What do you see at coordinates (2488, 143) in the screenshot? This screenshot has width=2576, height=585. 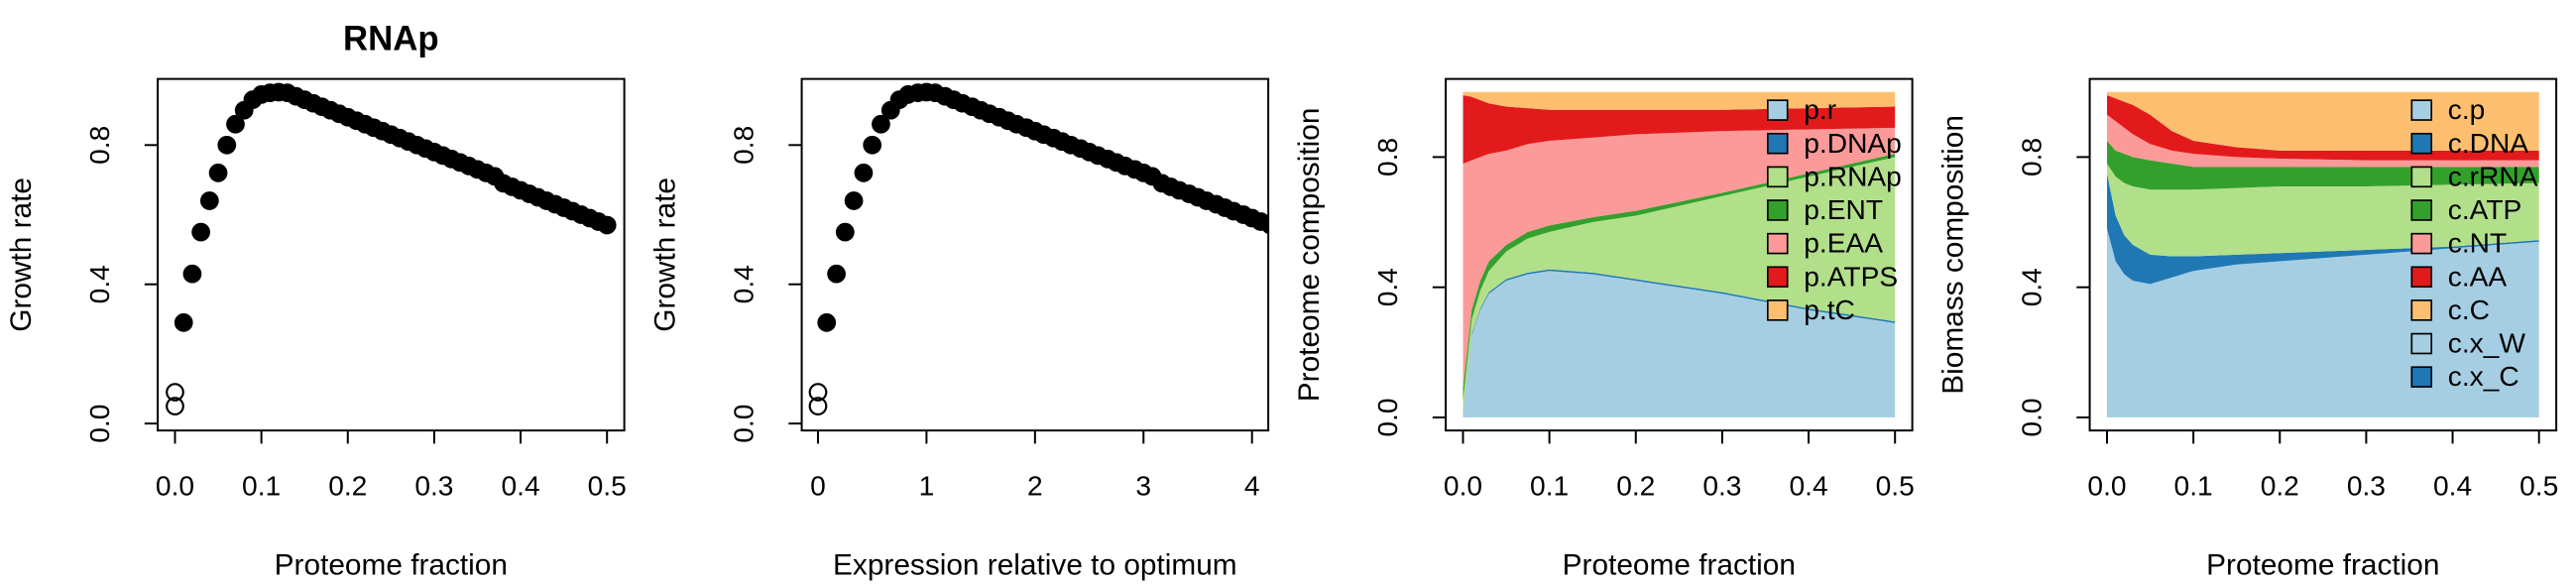 I see `legend-label: c.DNA` at bounding box center [2488, 143].